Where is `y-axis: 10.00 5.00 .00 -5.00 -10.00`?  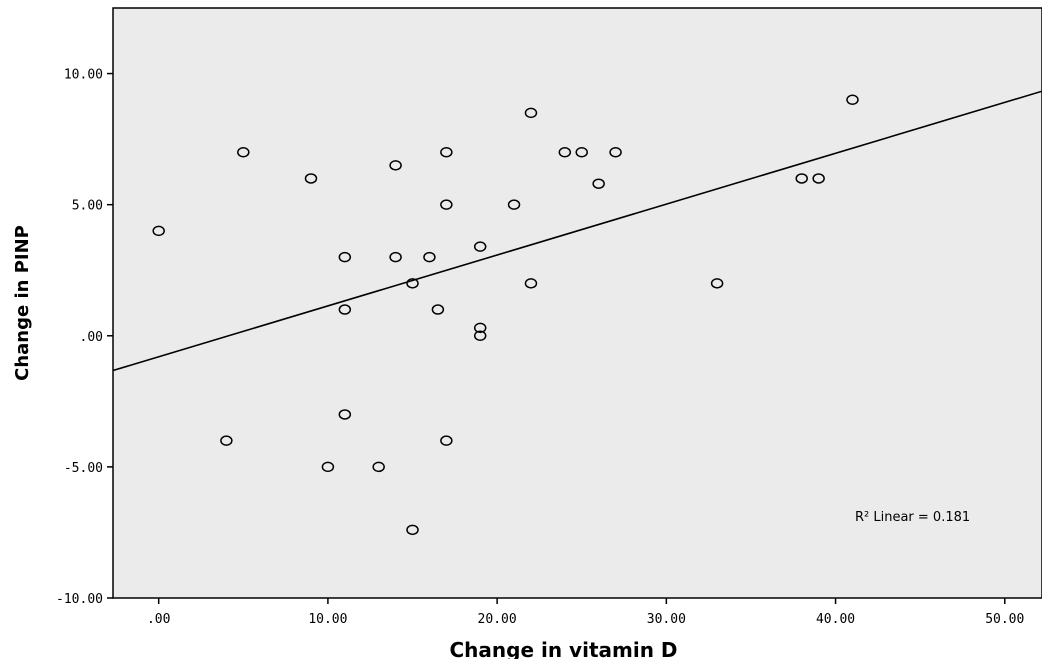
y-axis: 10.00 5.00 .00 -5.00 -10.00 is located at coordinates (84, 337).